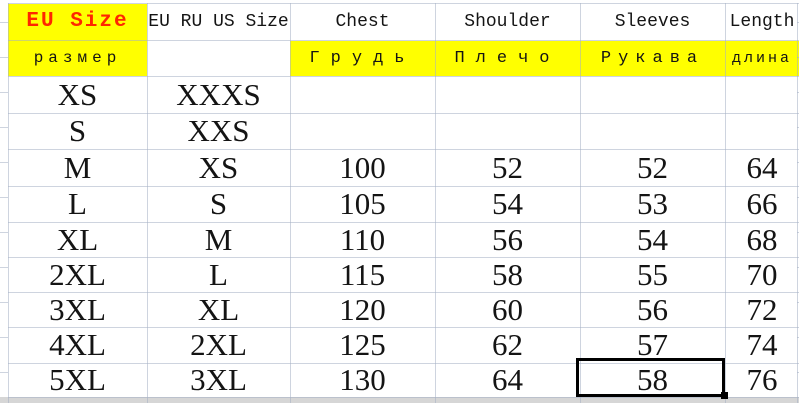 The image size is (799, 403). What do you see at coordinates (218, 380) in the screenshot?
I see `cell-intl: 3XL` at bounding box center [218, 380].